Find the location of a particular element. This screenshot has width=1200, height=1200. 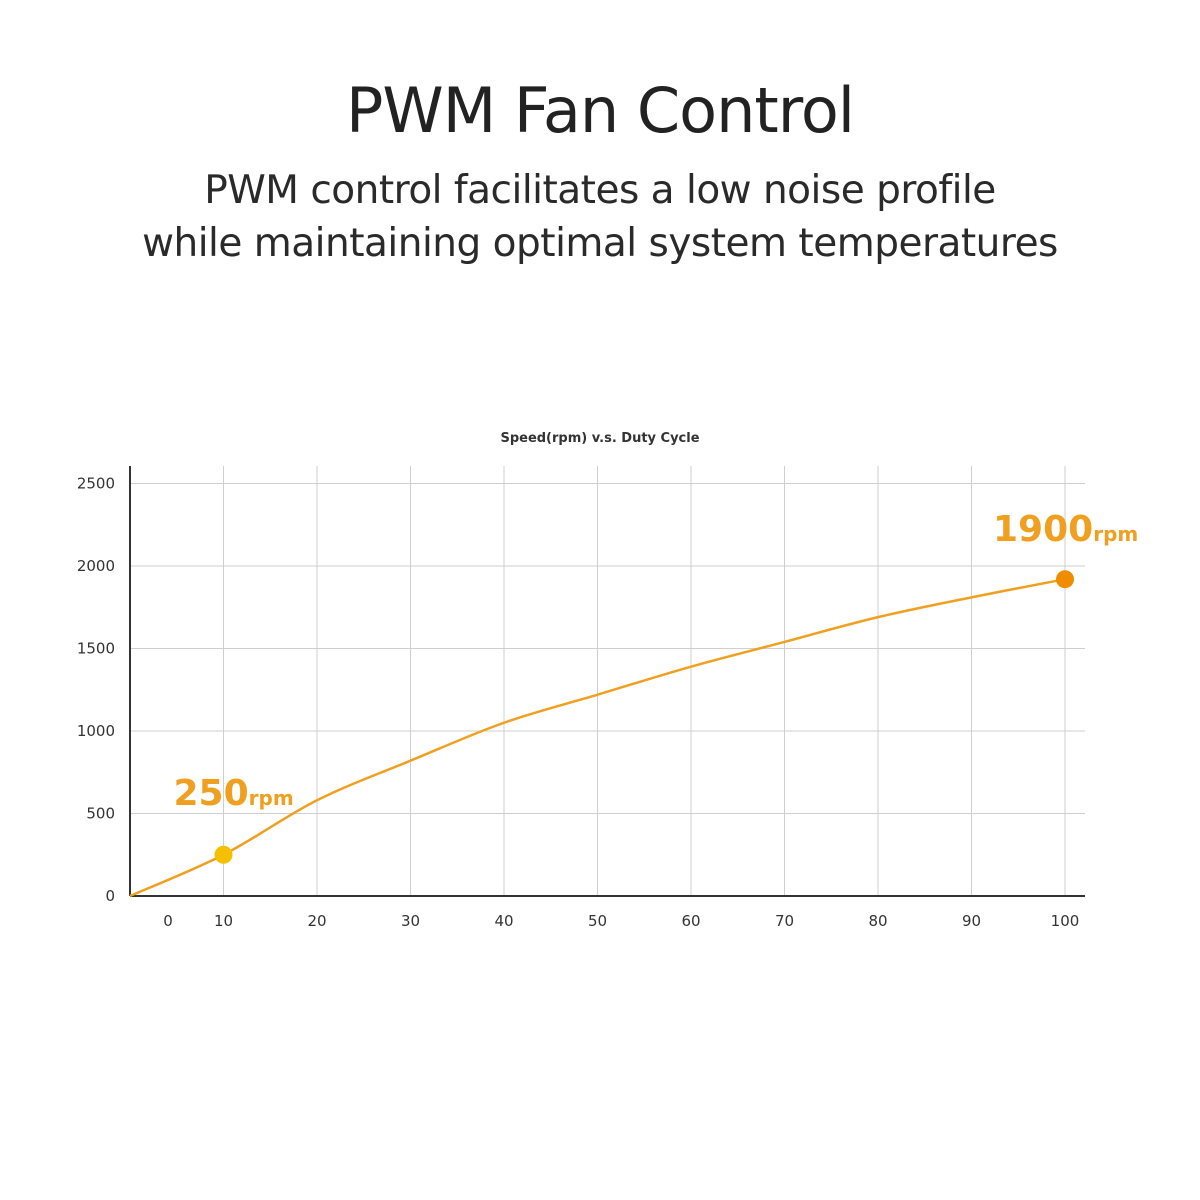

x-tick-label-0: 0 is located at coordinates (168, 921).